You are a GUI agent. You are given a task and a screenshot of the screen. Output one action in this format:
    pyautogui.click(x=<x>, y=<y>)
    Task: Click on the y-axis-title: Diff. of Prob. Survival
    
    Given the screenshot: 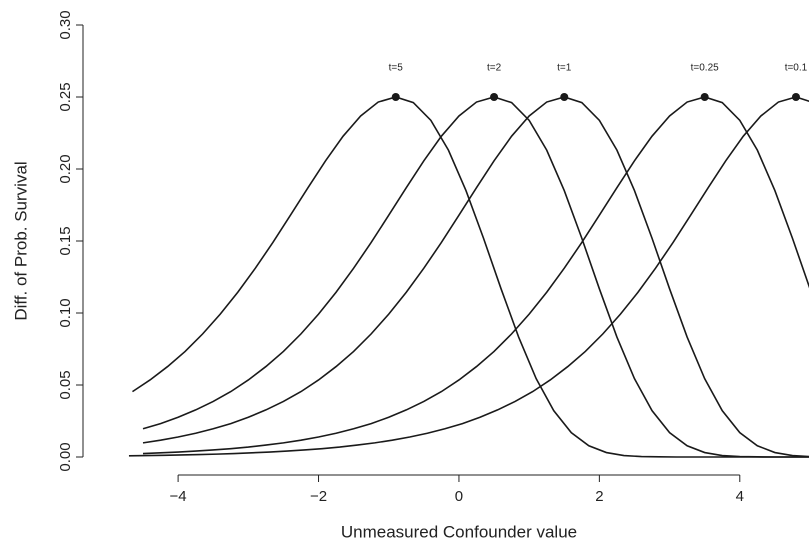 What is the action you would take?
    pyautogui.click(x=20, y=240)
    